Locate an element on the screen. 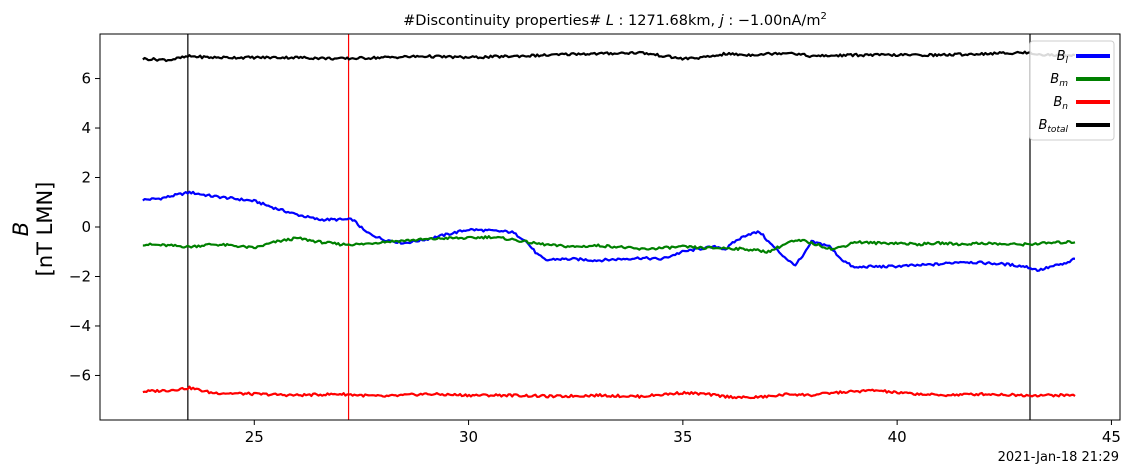 This screenshot has height=473, width=1130. y-tick-label: −2 is located at coordinates (80, 276).